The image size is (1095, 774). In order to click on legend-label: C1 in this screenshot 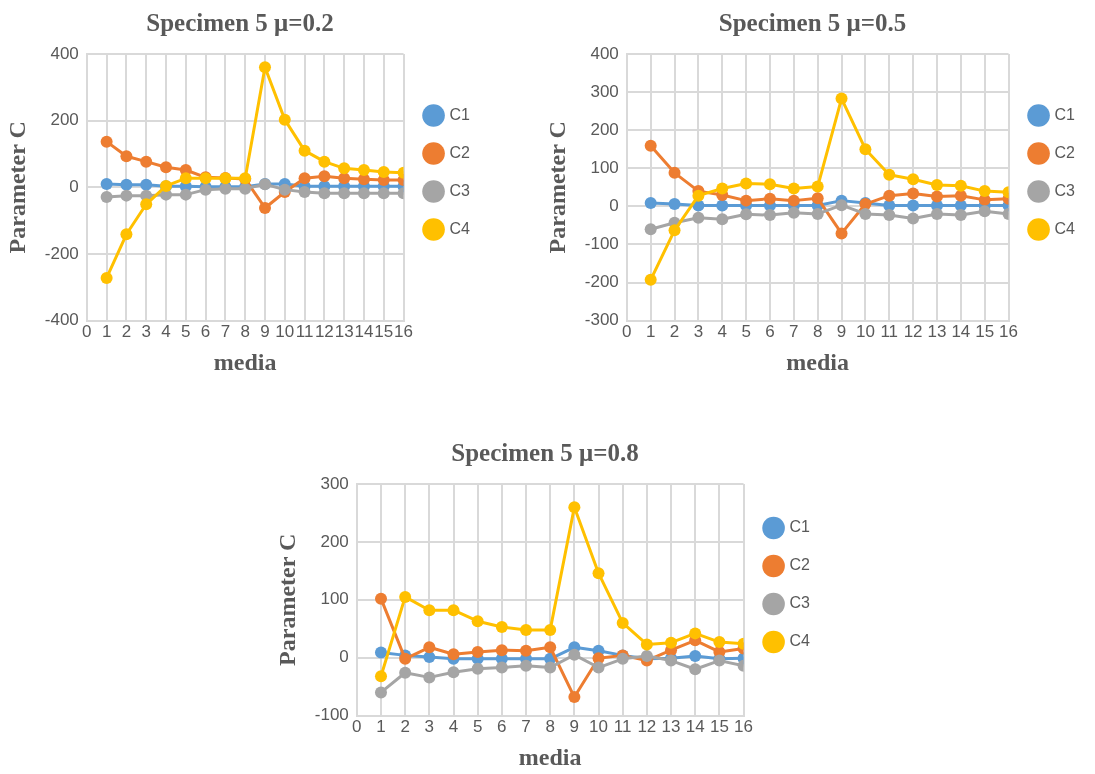, I will do `click(800, 527)`.